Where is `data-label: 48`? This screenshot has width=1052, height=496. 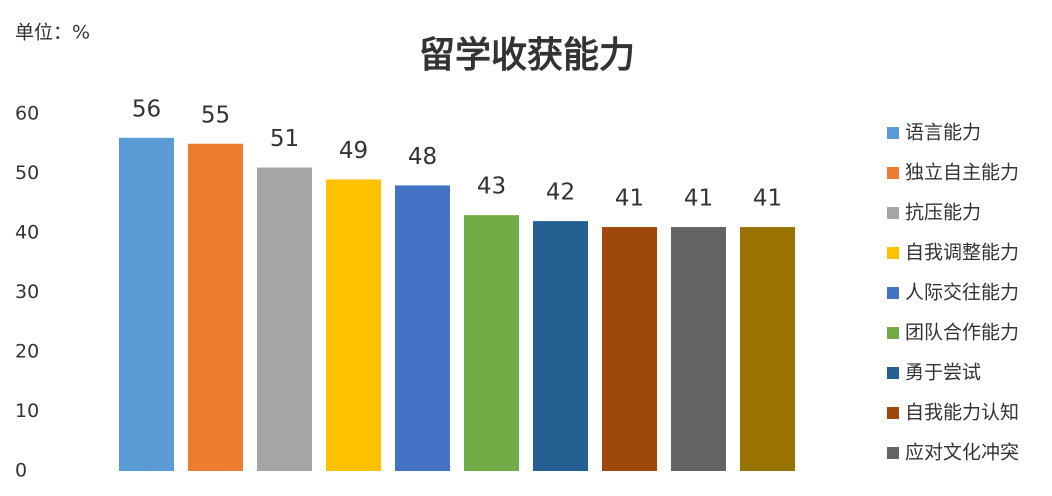 data-label: 48 is located at coordinates (422, 157).